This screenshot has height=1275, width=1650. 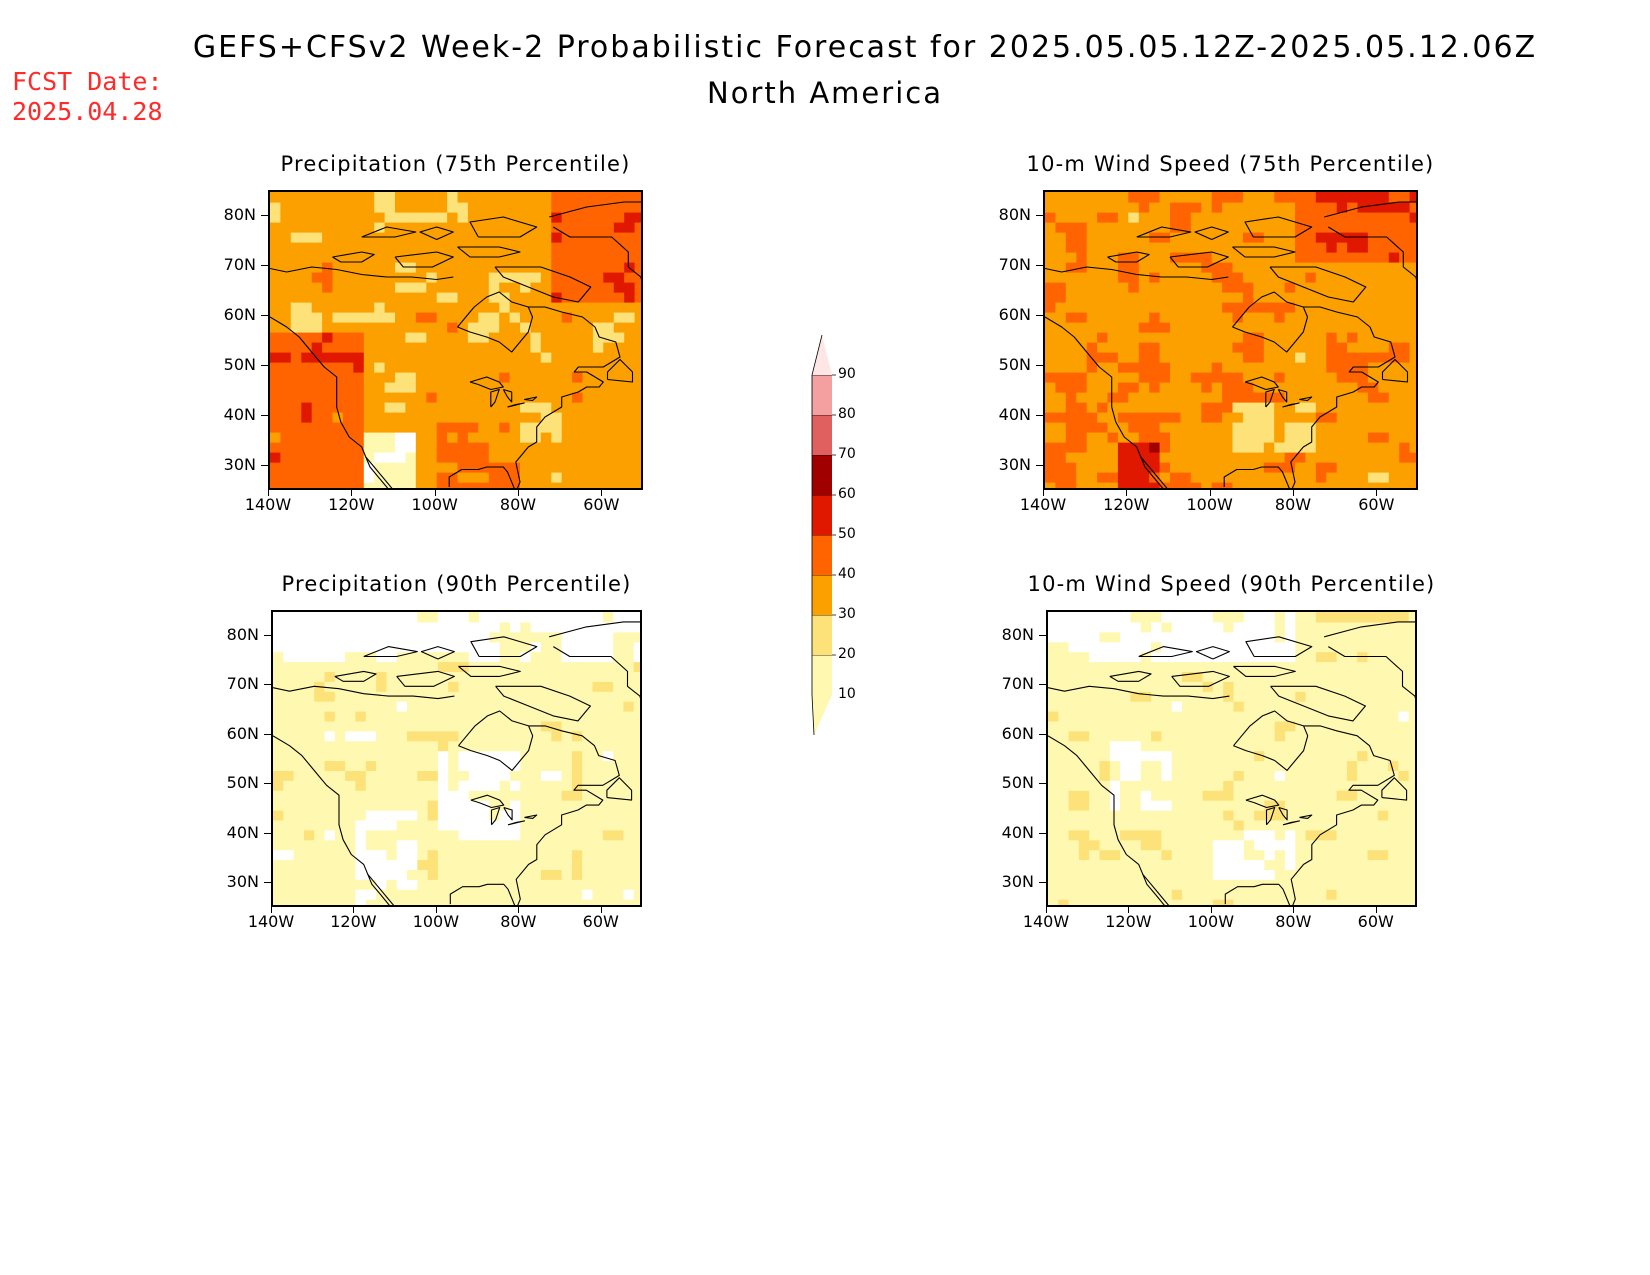 I want to click on panel-title: 10-m Wind Speed (90th Percentile), so click(x=1231, y=584).